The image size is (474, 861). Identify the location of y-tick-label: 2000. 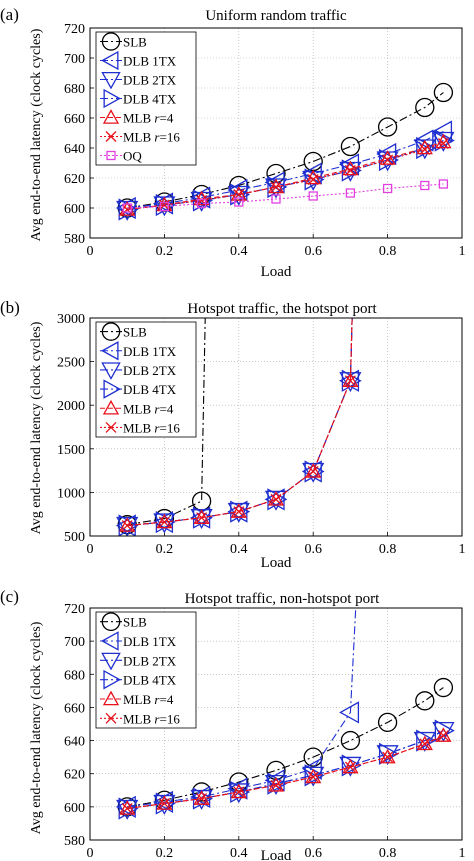
(71, 406).